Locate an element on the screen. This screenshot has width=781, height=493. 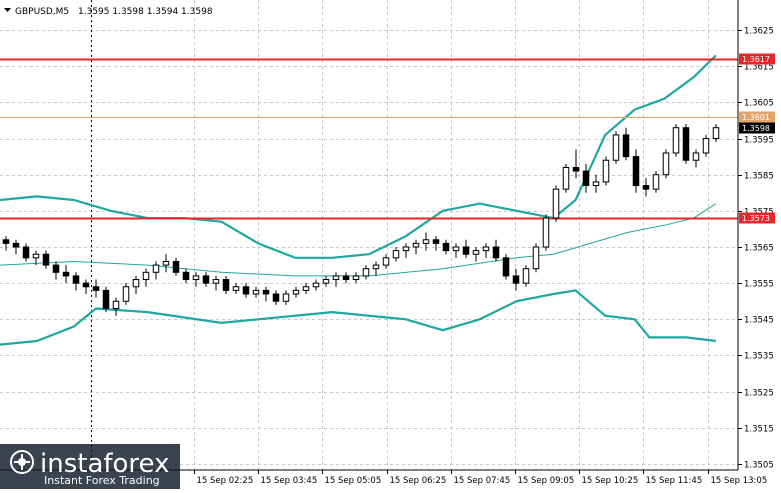
price-tick-label: 1.3535 is located at coordinates (759, 357).